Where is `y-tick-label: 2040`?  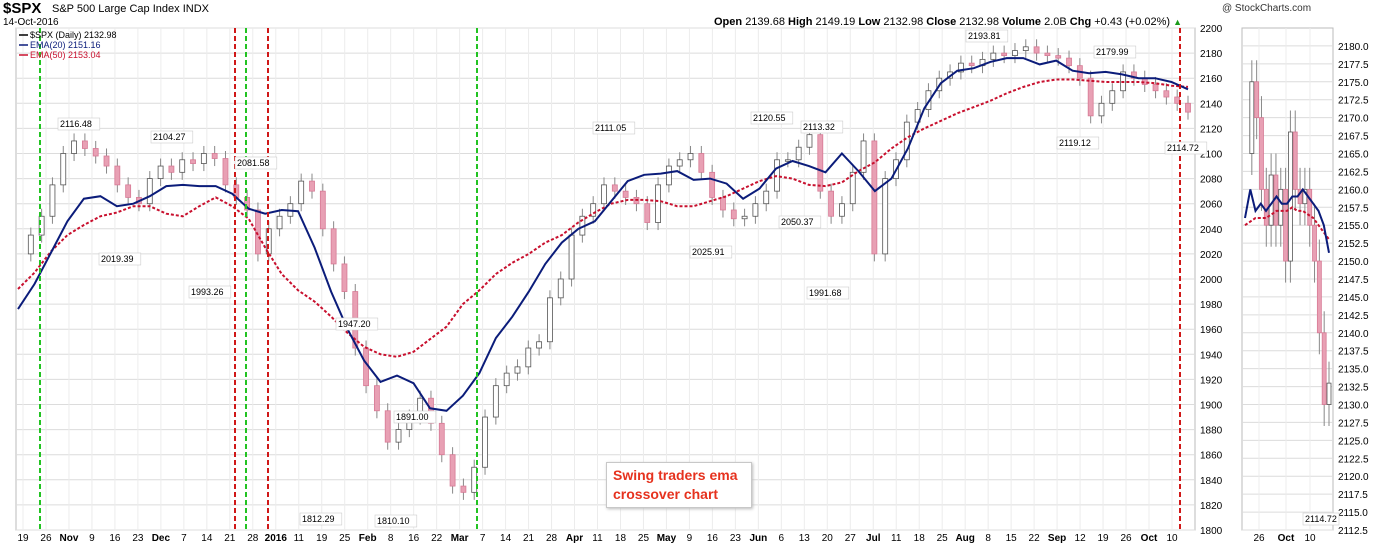 y-tick-label: 2040 is located at coordinates (1211, 230).